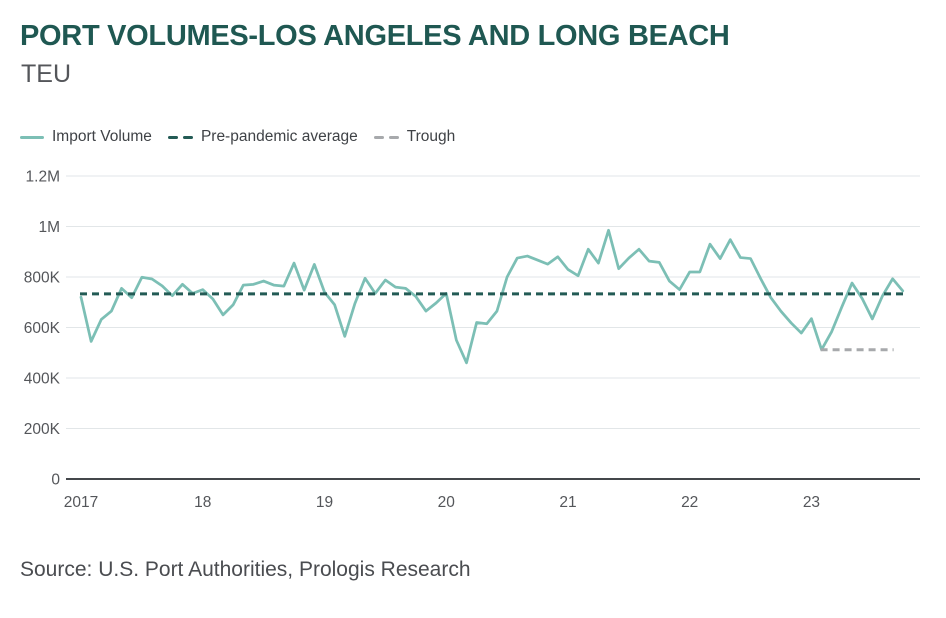  I want to click on chart-unit-label: TEU, so click(46, 74).